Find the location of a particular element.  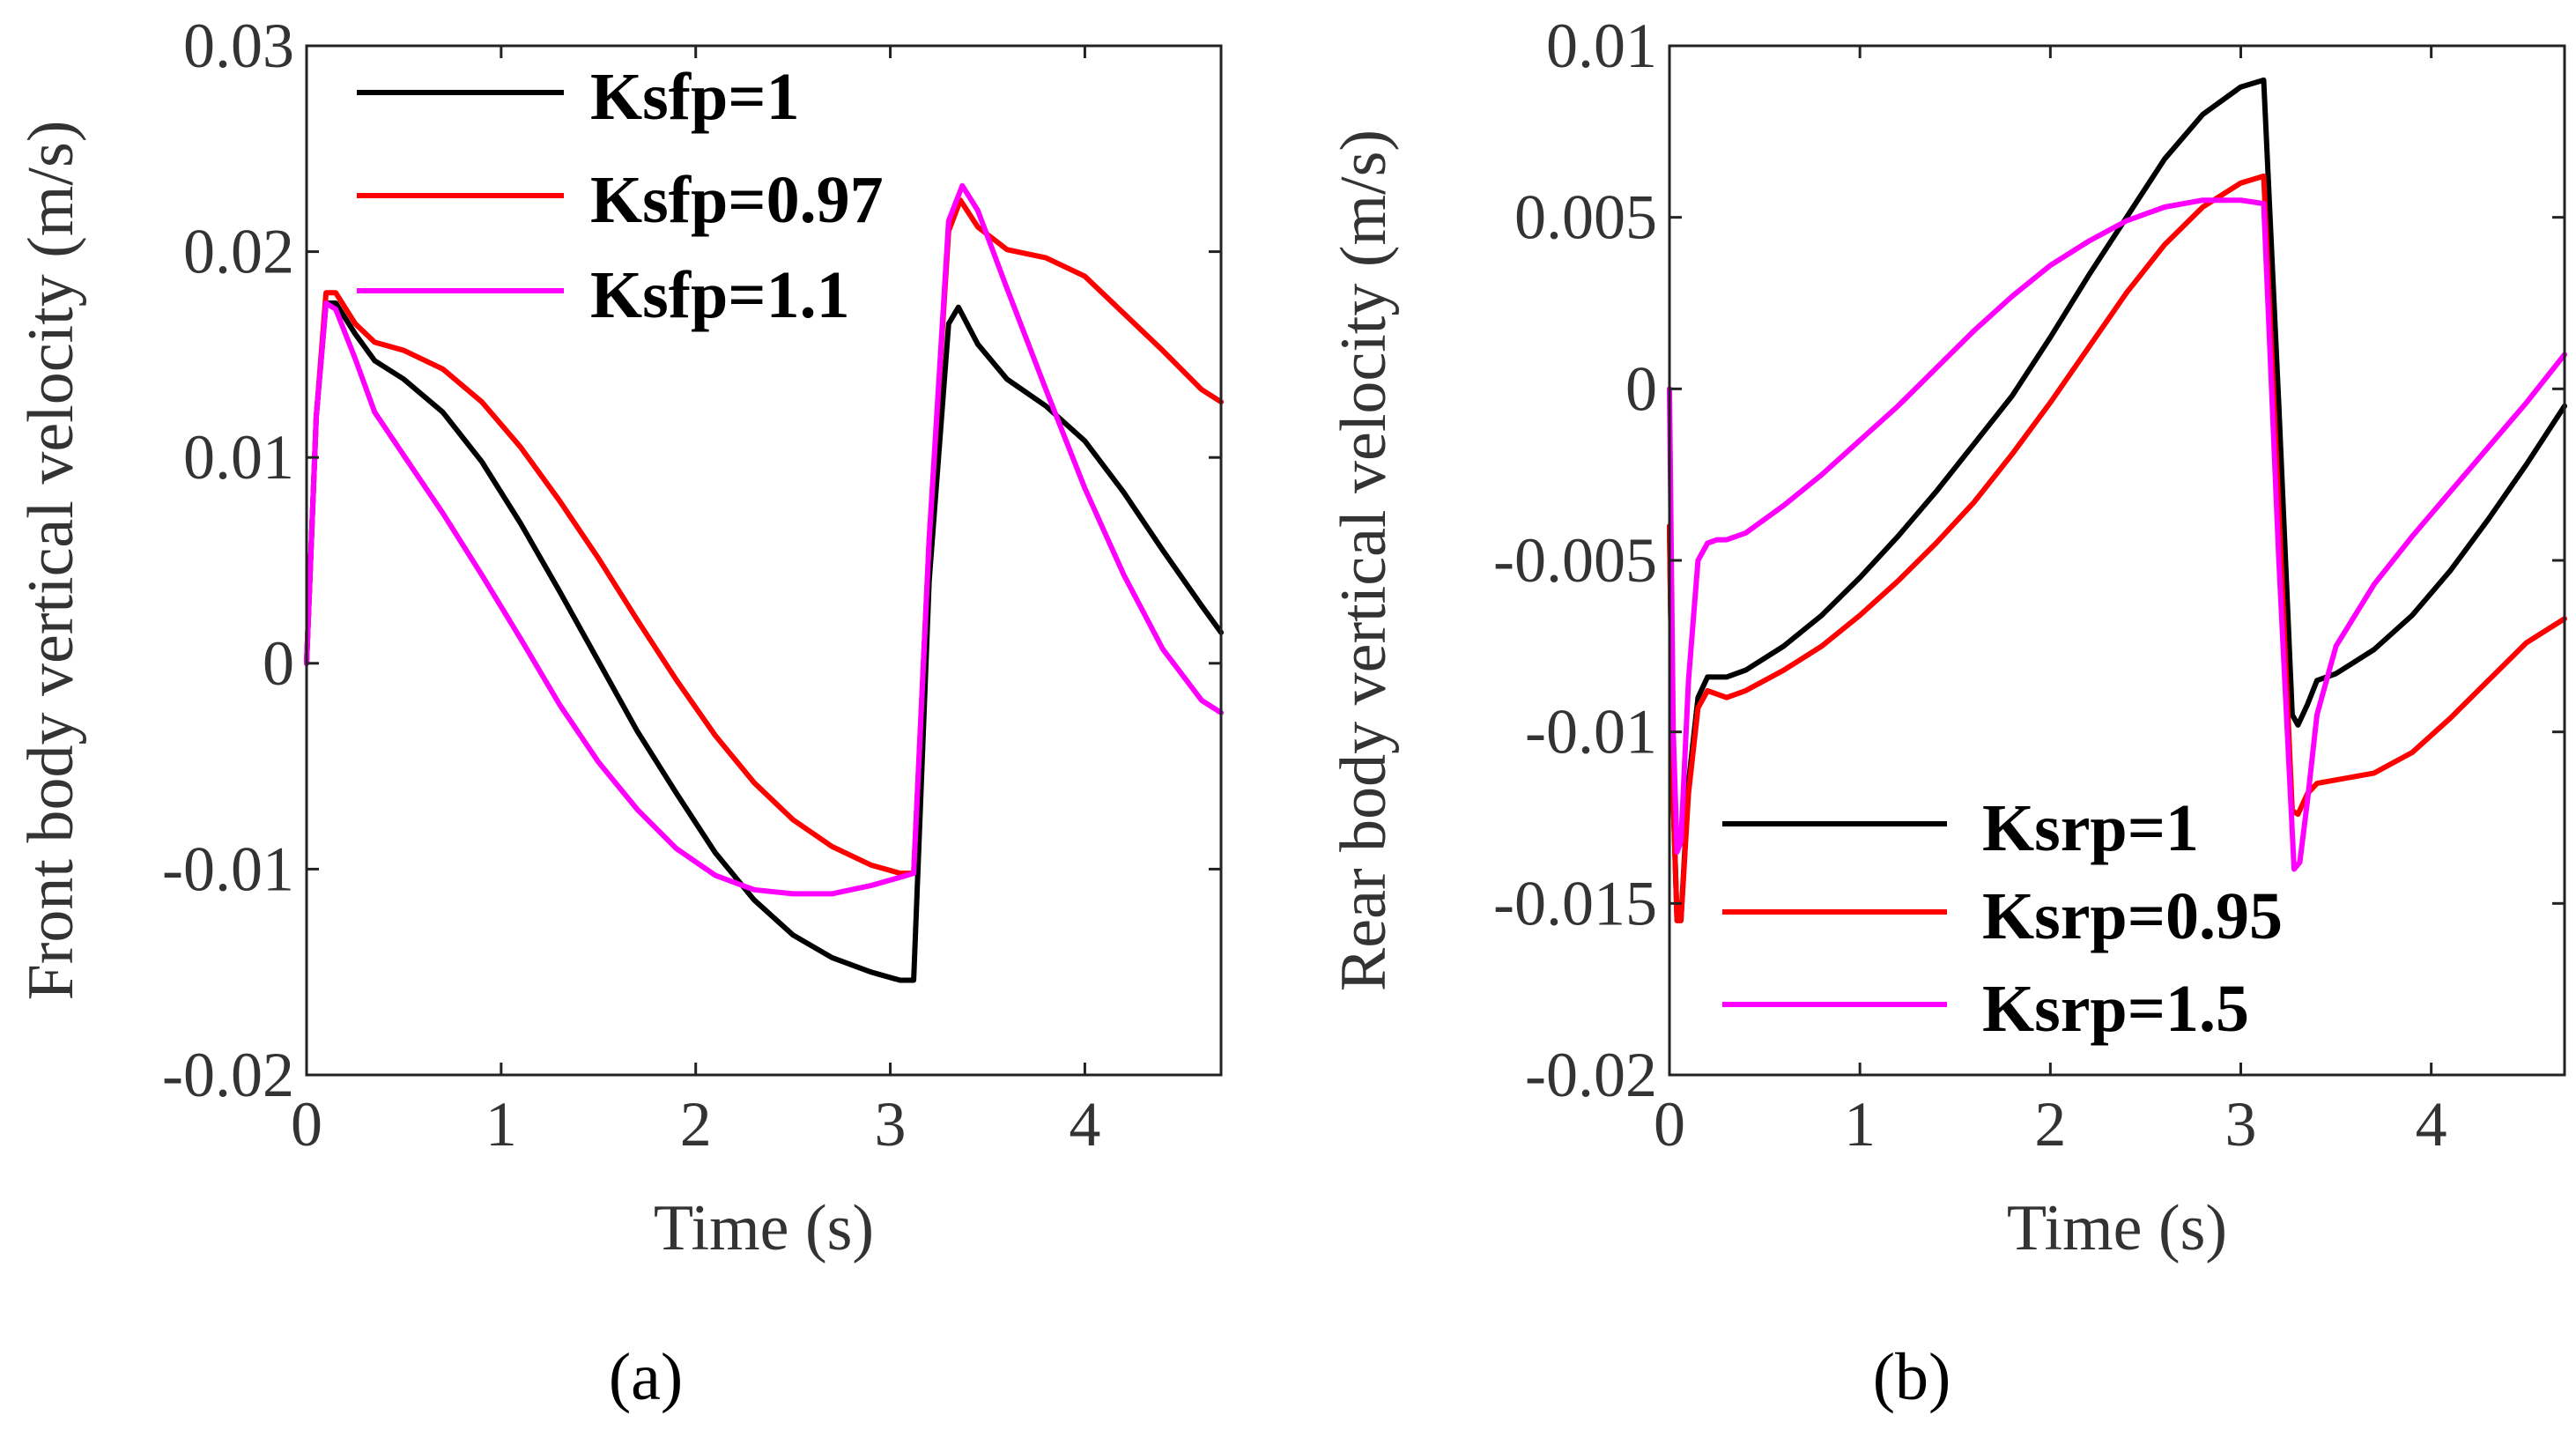

y-axis-label-a: Front body vertical velocity (m/s) is located at coordinates (51, 561).